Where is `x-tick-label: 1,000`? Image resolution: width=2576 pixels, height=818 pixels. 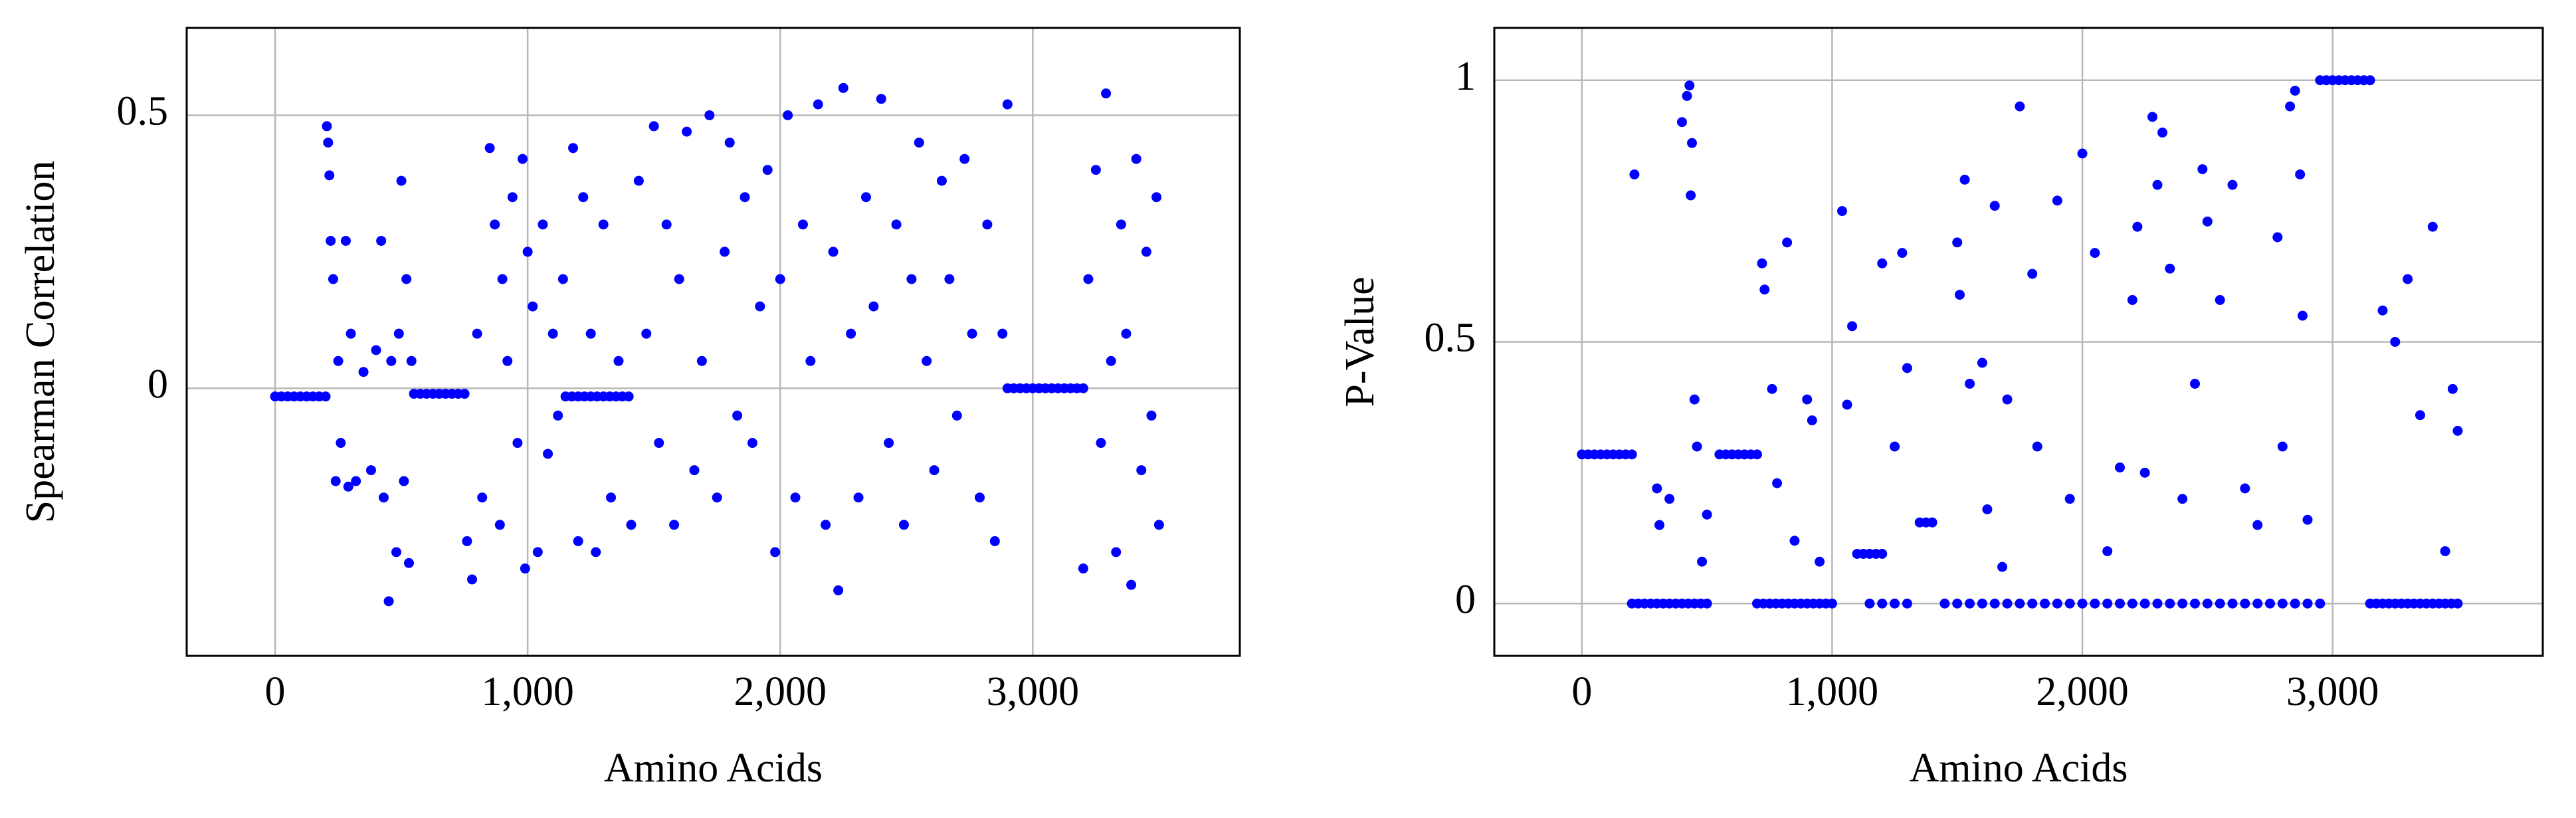 x-tick-label: 1,000 is located at coordinates (1833, 691).